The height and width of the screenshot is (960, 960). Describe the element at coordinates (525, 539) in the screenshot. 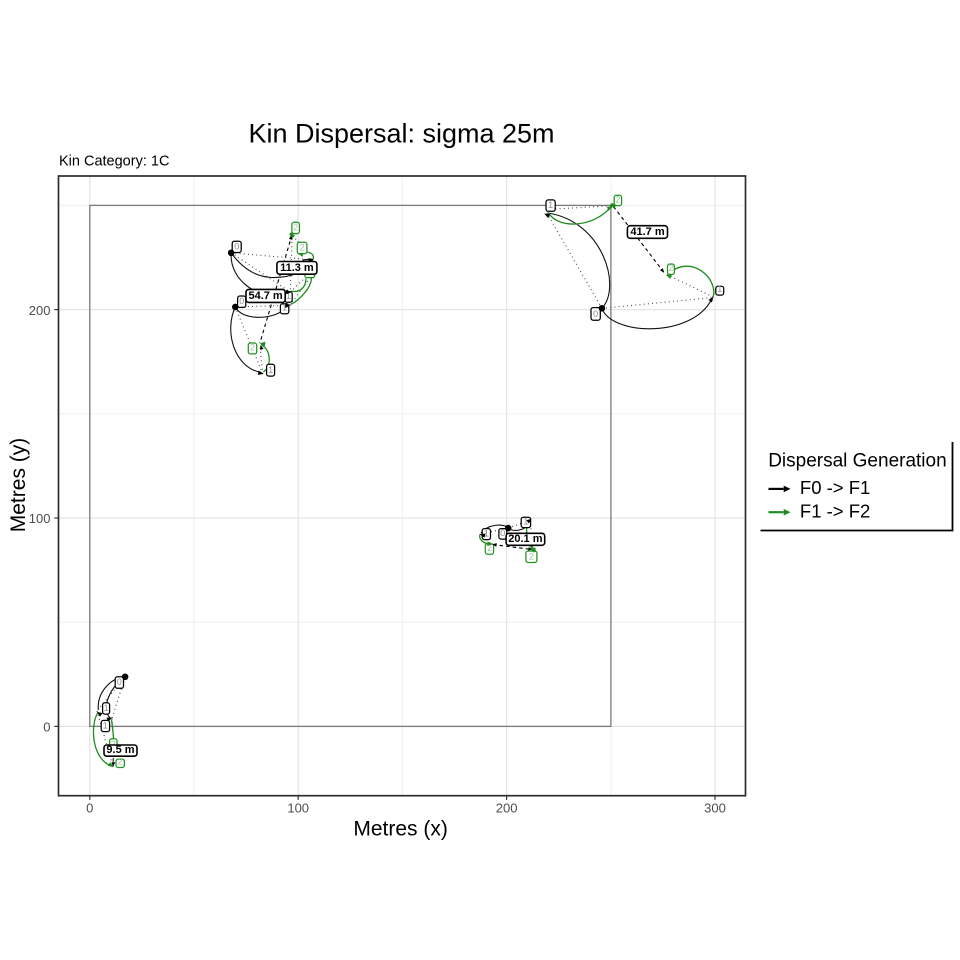

I see `svg-text: 20.1 m` at that location.